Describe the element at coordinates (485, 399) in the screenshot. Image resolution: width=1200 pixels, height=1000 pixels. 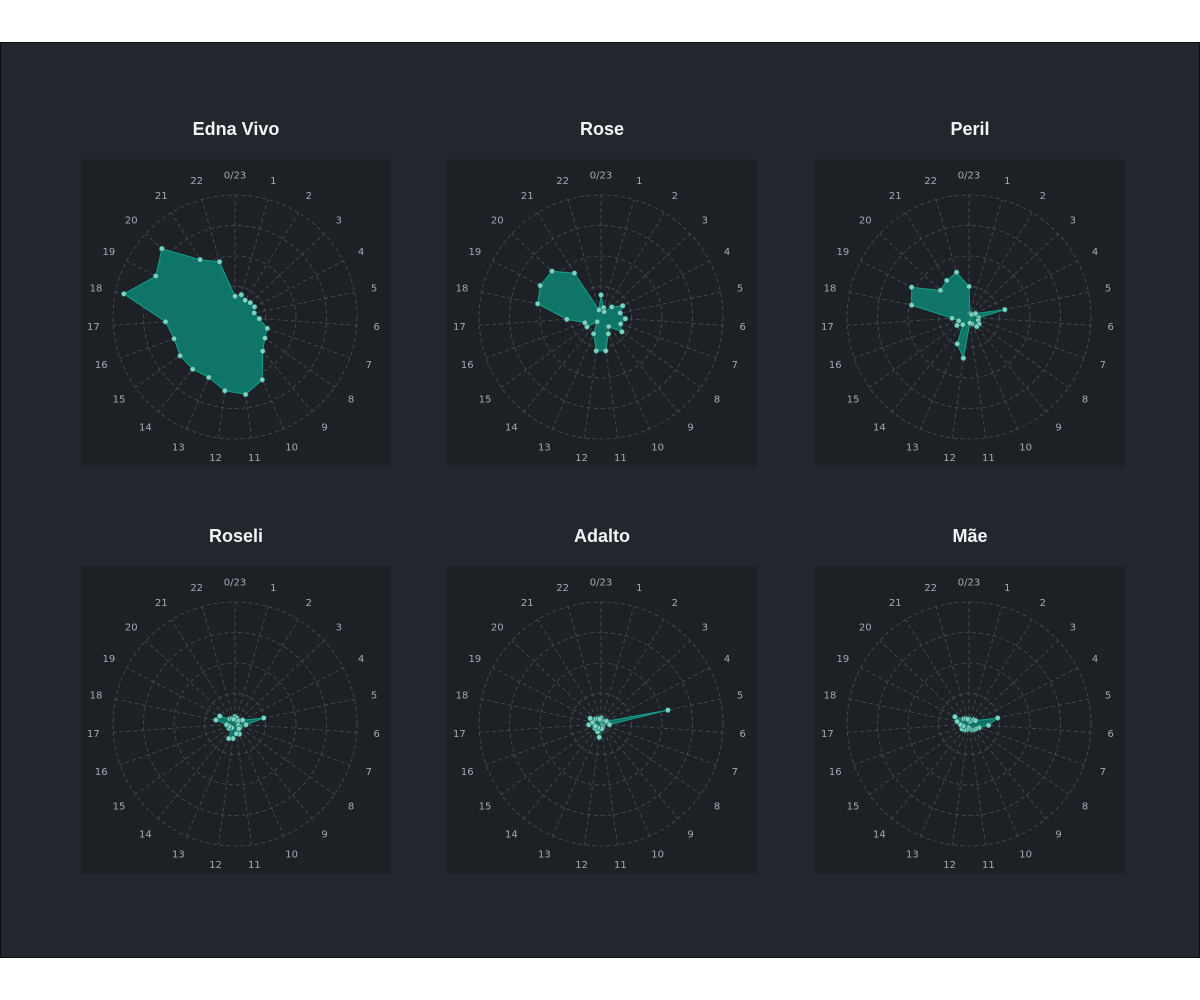
I see `category-label: 15` at that location.